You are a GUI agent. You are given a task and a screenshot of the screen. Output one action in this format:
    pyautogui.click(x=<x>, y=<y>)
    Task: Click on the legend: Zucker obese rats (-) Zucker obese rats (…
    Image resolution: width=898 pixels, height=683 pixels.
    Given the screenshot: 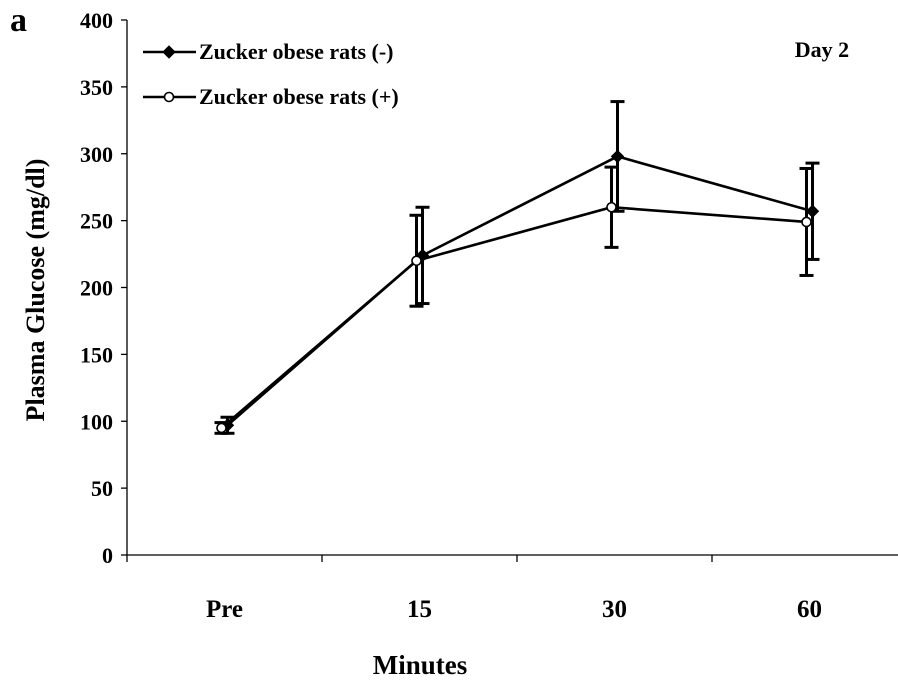 What is the action you would take?
    pyautogui.click(x=271, y=74)
    